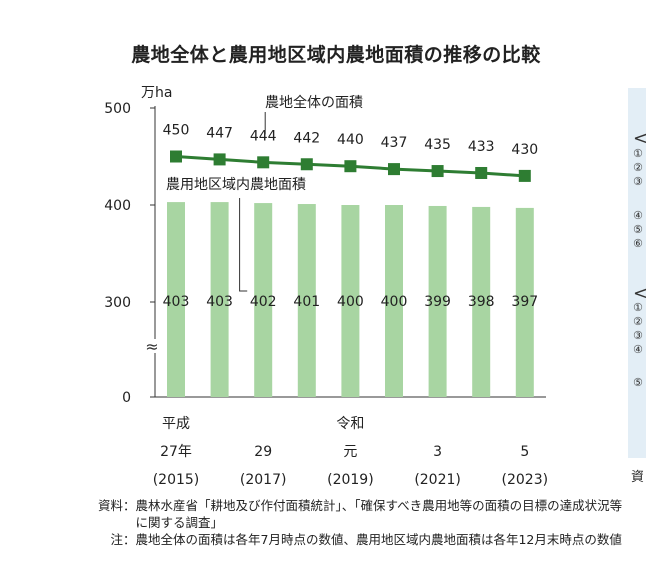  What do you see at coordinates (236, 185) in the screenshot?
I see `bar-series-callout: 農用地区域内農地面積` at bounding box center [236, 185].